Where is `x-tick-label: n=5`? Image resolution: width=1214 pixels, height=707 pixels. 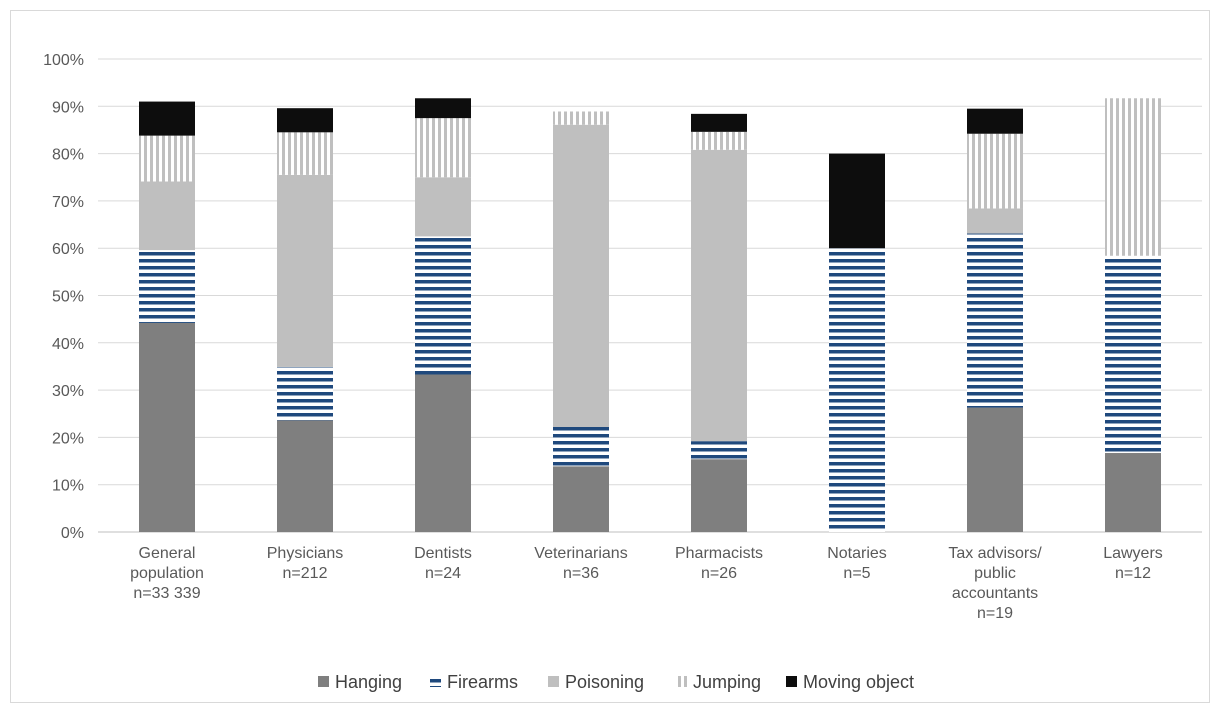
x-tick-label: n=5 is located at coordinates (856, 573).